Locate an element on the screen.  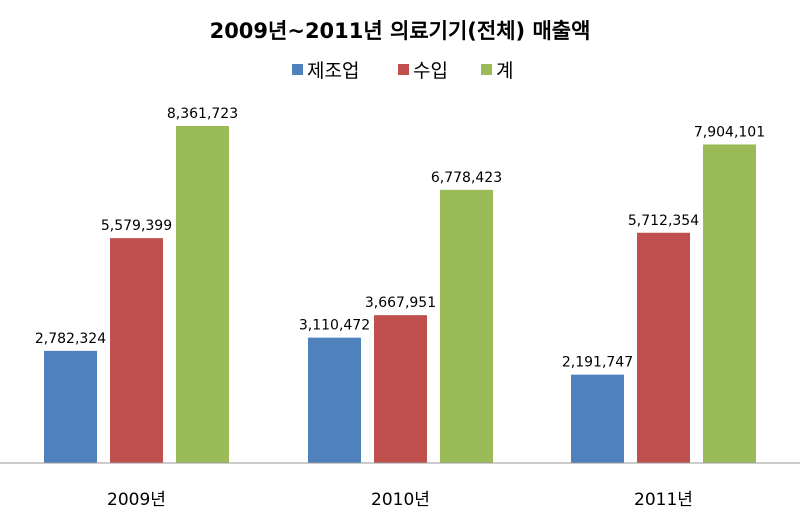
legend-label: 계 is located at coordinates (504, 71).